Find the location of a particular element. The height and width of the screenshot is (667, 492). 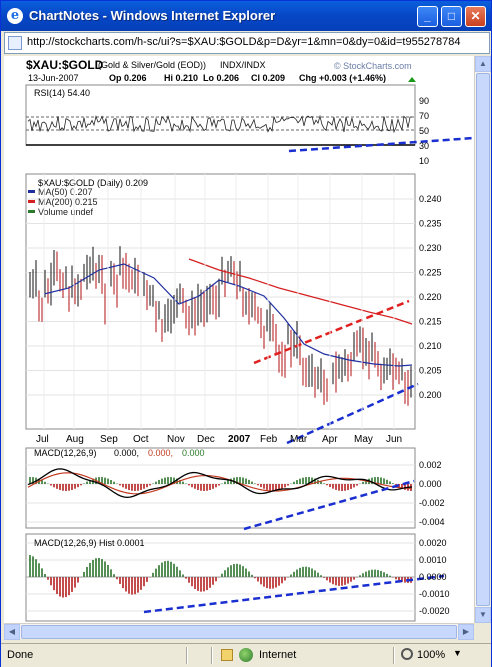

rsi-trendline is located at coordinates (381, 144).